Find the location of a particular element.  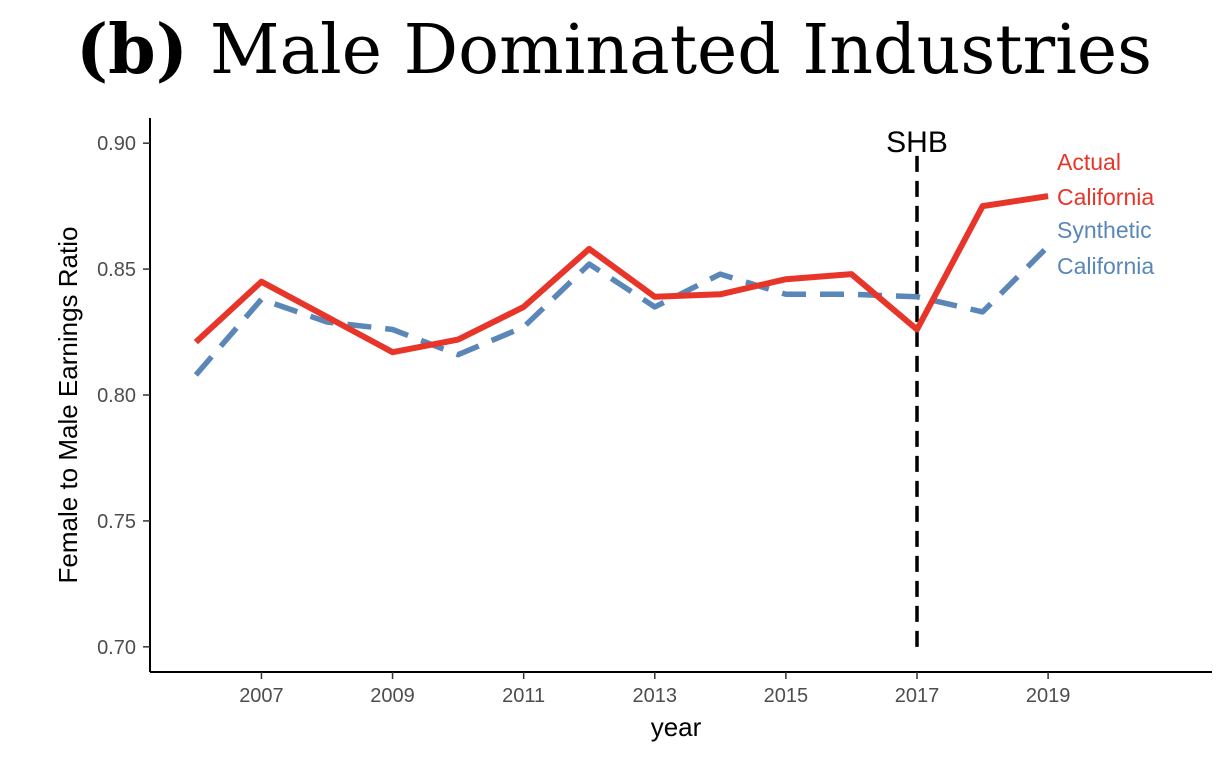

y-tick-label: 0.85 is located at coordinates (116, 270).